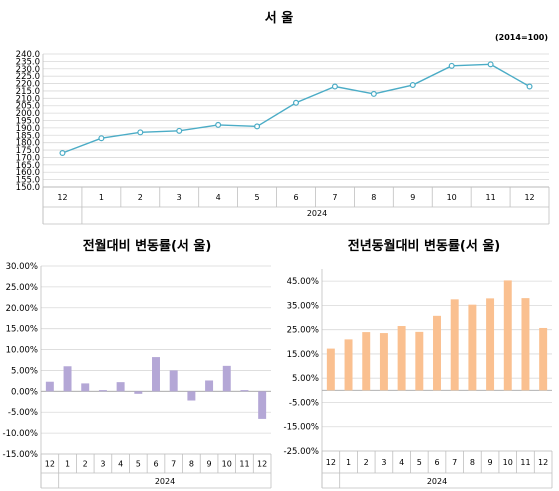 Image resolution: width=559 pixels, height=491 pixels. What do you see at coordinates (28, 99) in the screenshot?
I see `y-tick-label: 210.0` at bounding box center [28, 99].